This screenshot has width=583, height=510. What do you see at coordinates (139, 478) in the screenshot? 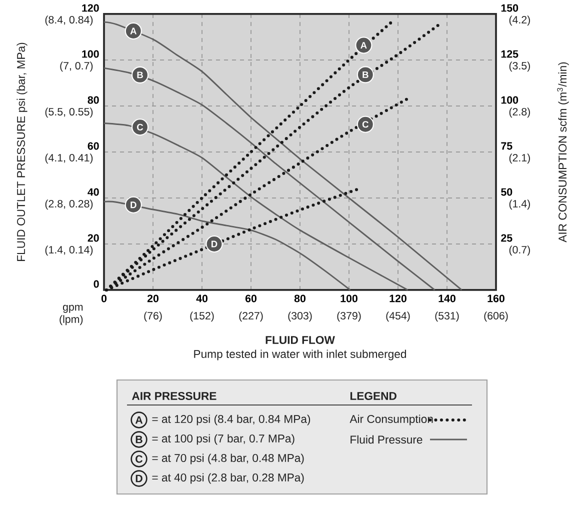
I see `text: D` at bounding box center [139, 478].